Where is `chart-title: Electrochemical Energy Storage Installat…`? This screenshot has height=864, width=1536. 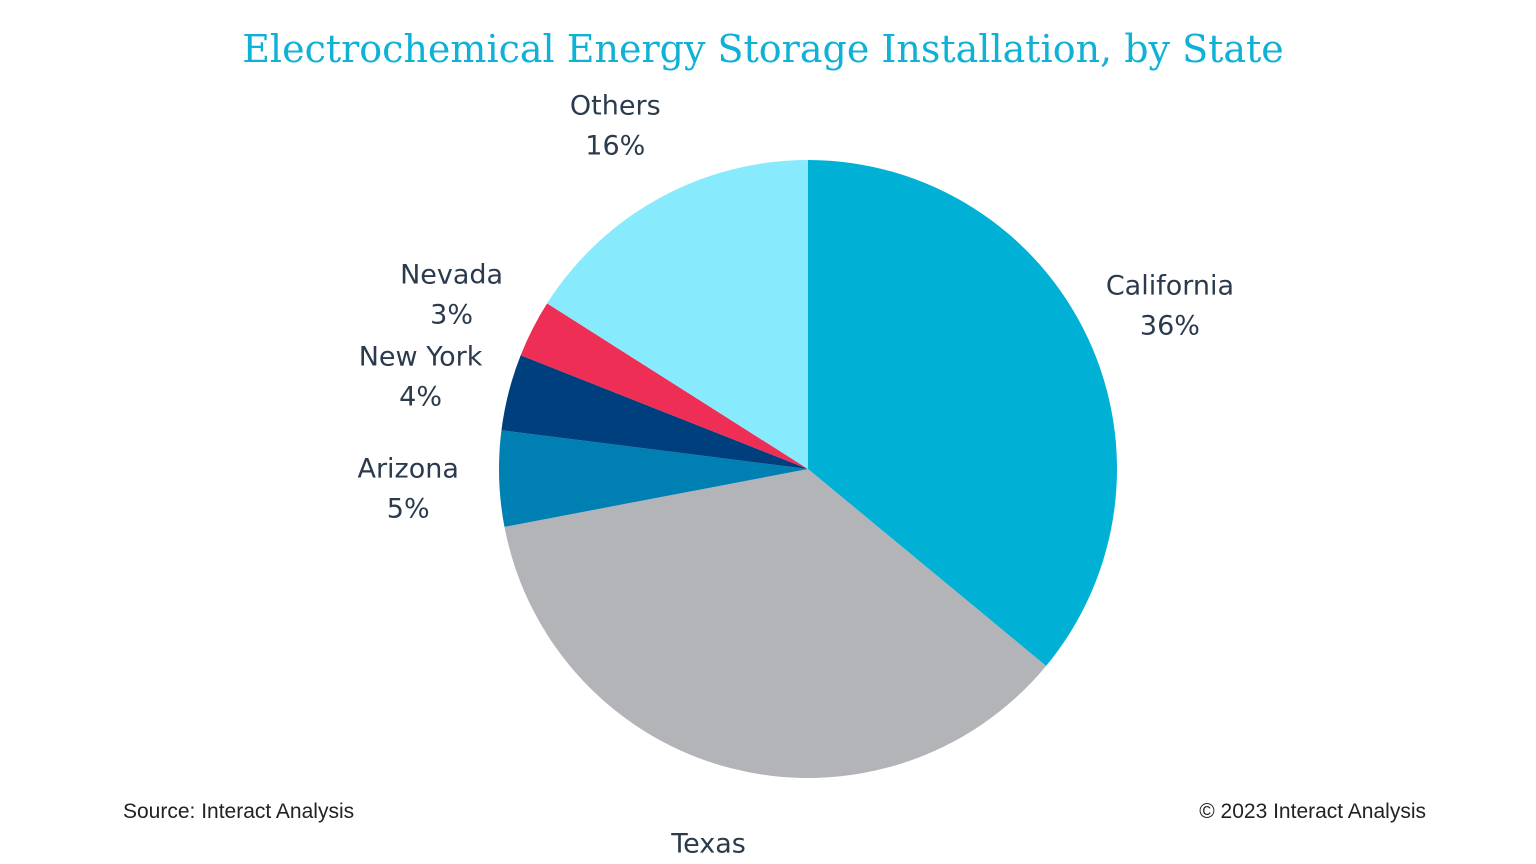
chart-title: Electrochemical Energy Storage Installat… is located at coordinates (763, 49).